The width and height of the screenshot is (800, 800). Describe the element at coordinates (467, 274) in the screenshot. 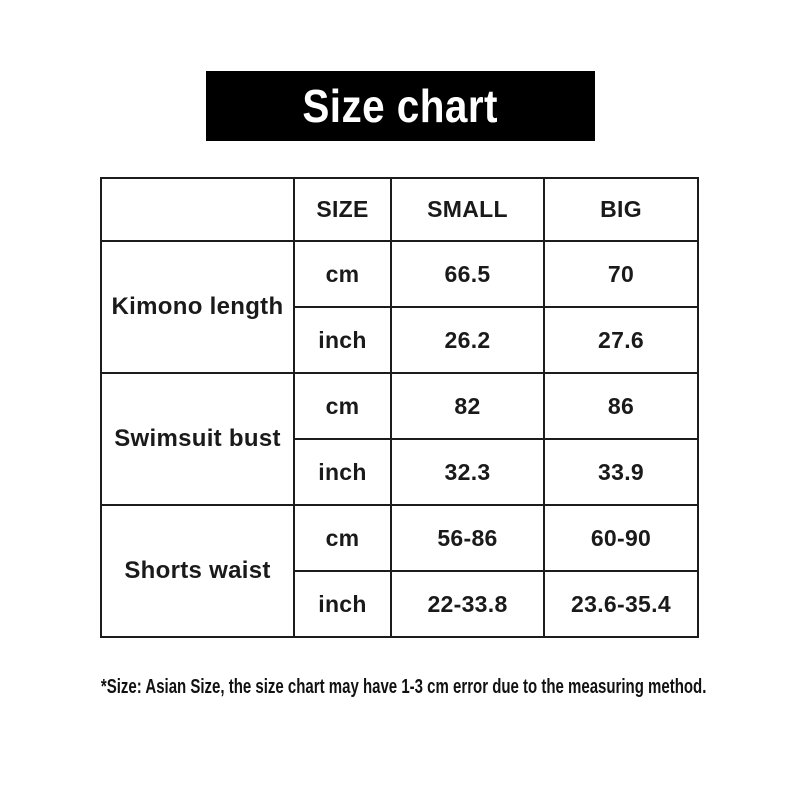

I see `value-cell: 66.5` at that location.